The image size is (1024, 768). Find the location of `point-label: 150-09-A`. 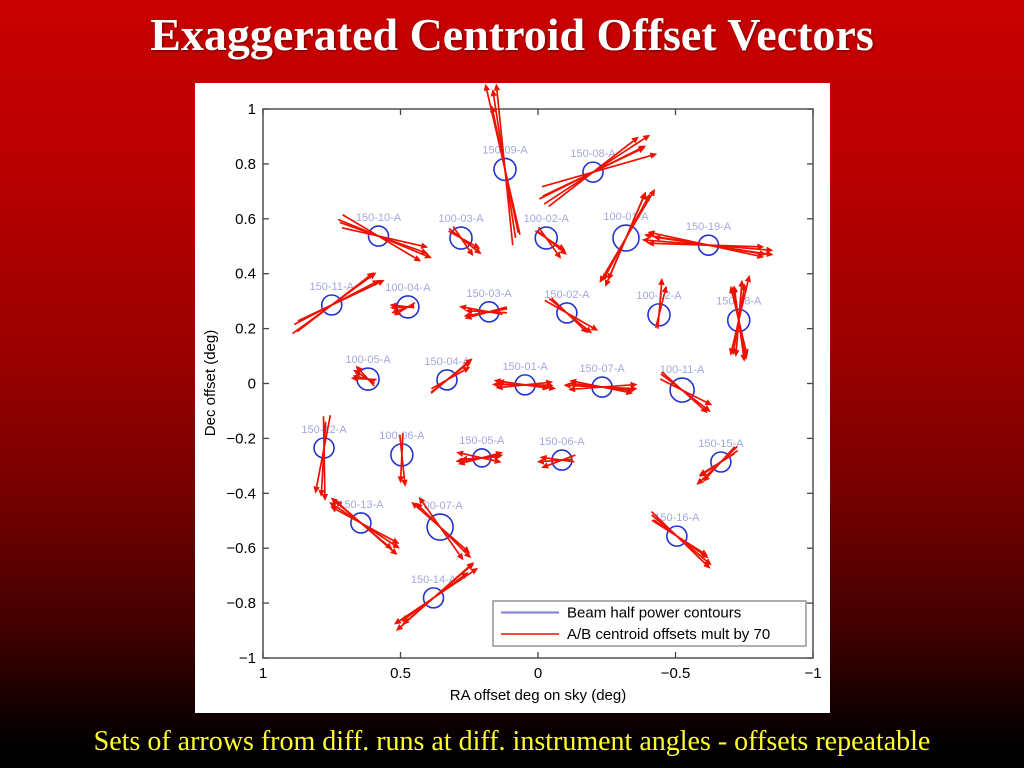

point-label: 150-09-A is located at coordinates (505, 150).